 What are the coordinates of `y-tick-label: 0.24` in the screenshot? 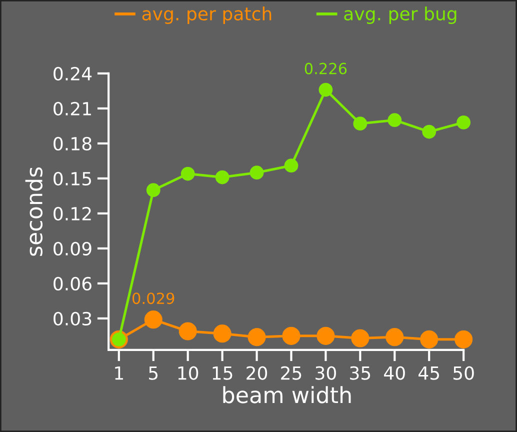 It's located at (73, 73).